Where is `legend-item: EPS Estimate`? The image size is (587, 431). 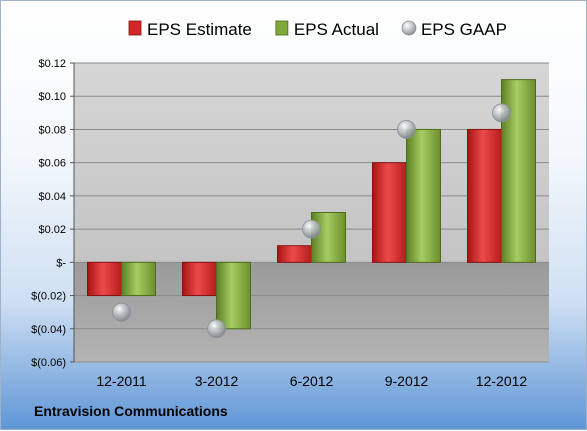 legend-item: EPS Estimate is located at coordinates (190, 29).